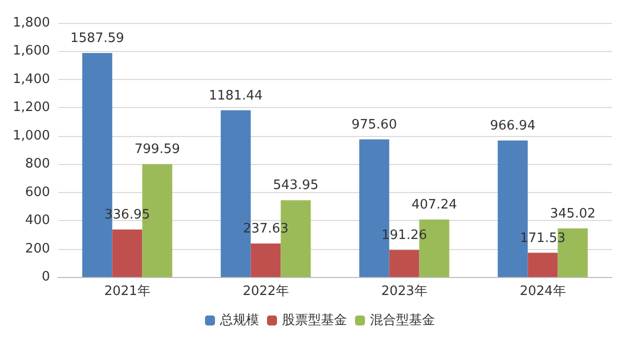 The width and height of the screenshot is (640, 345). What do you see at coordinates (239, 320) in the screenshot?
I see `legend-label: 总规模` at bounding box center [239, 320].